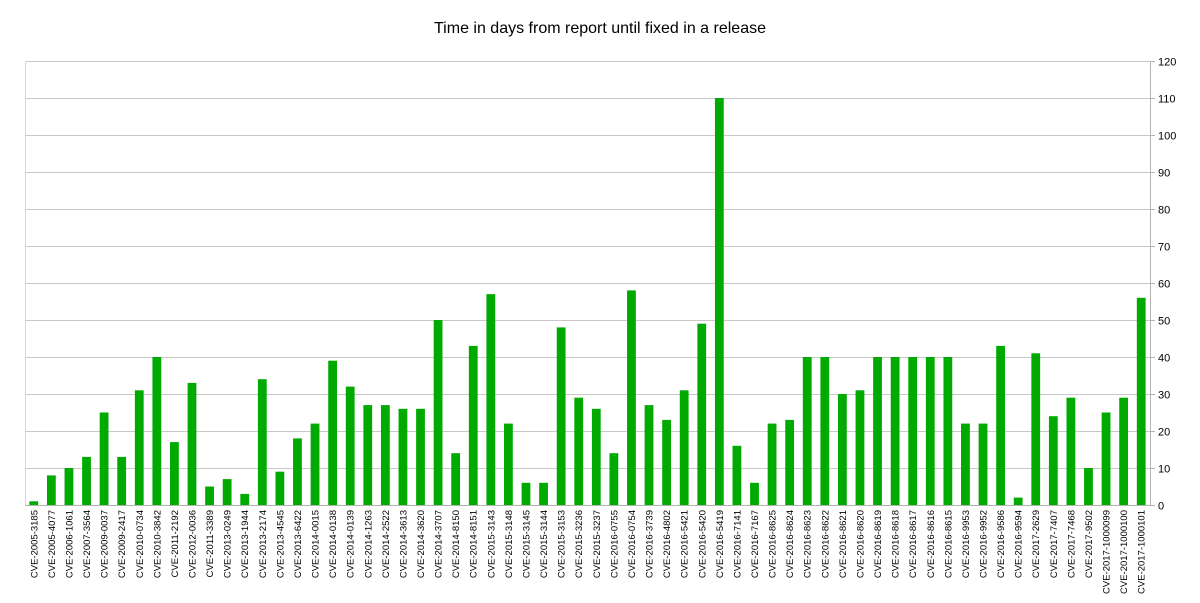  I want to click on x-tick-label: CVE-2014-1263, so click(368, 544).